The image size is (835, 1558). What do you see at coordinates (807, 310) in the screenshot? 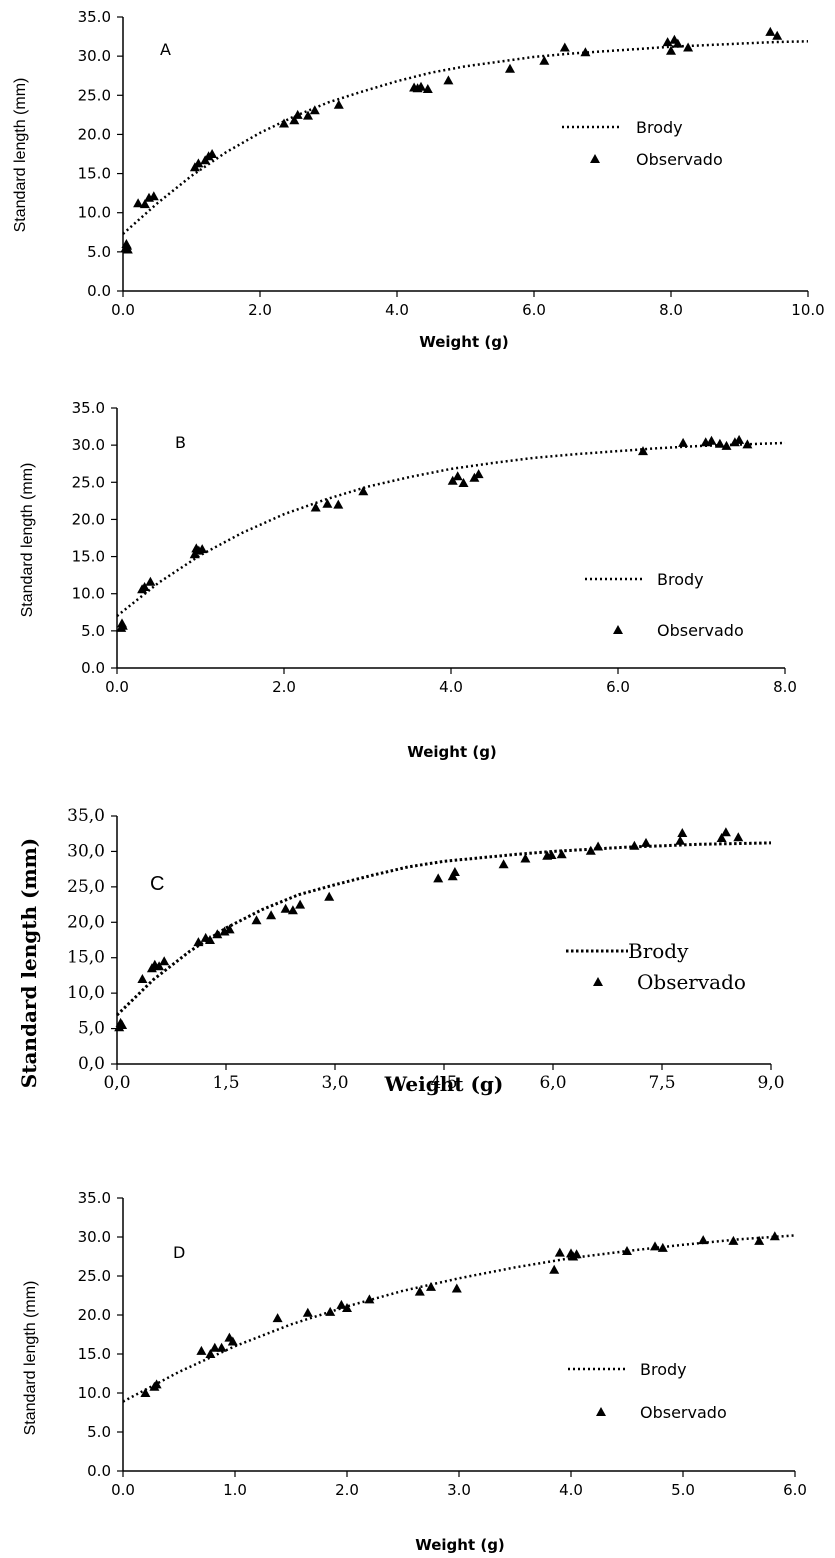
I see `x-tick-label: 10.0` at bounding box center [807, 310].